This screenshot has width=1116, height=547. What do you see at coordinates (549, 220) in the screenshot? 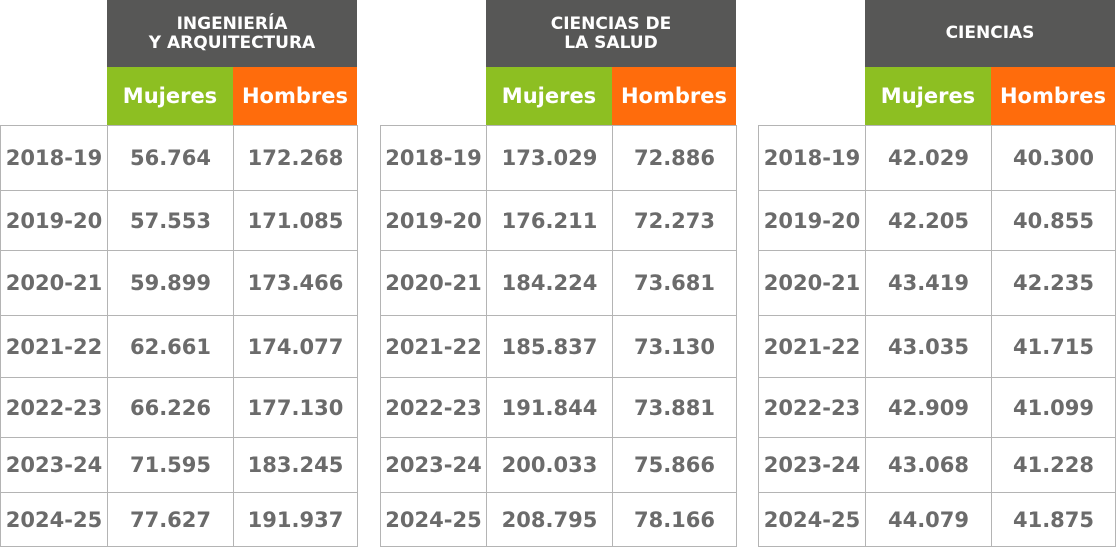
I see `value-cell: 176.211` at bounding box center [549, 220].